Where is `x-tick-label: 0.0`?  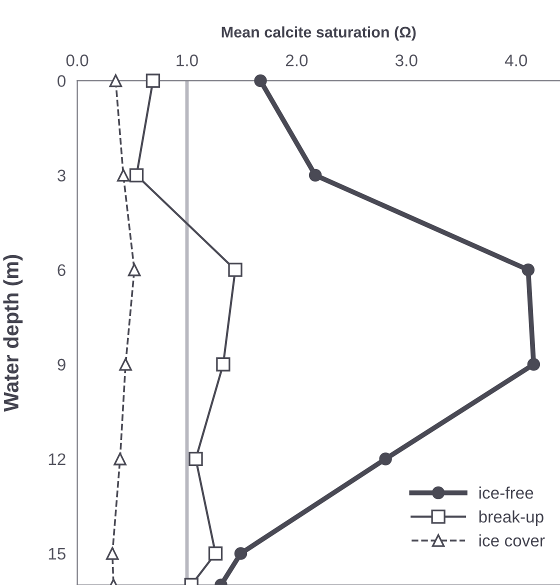
x-tick-label: 0.0 is located at coordinates (77, 60).